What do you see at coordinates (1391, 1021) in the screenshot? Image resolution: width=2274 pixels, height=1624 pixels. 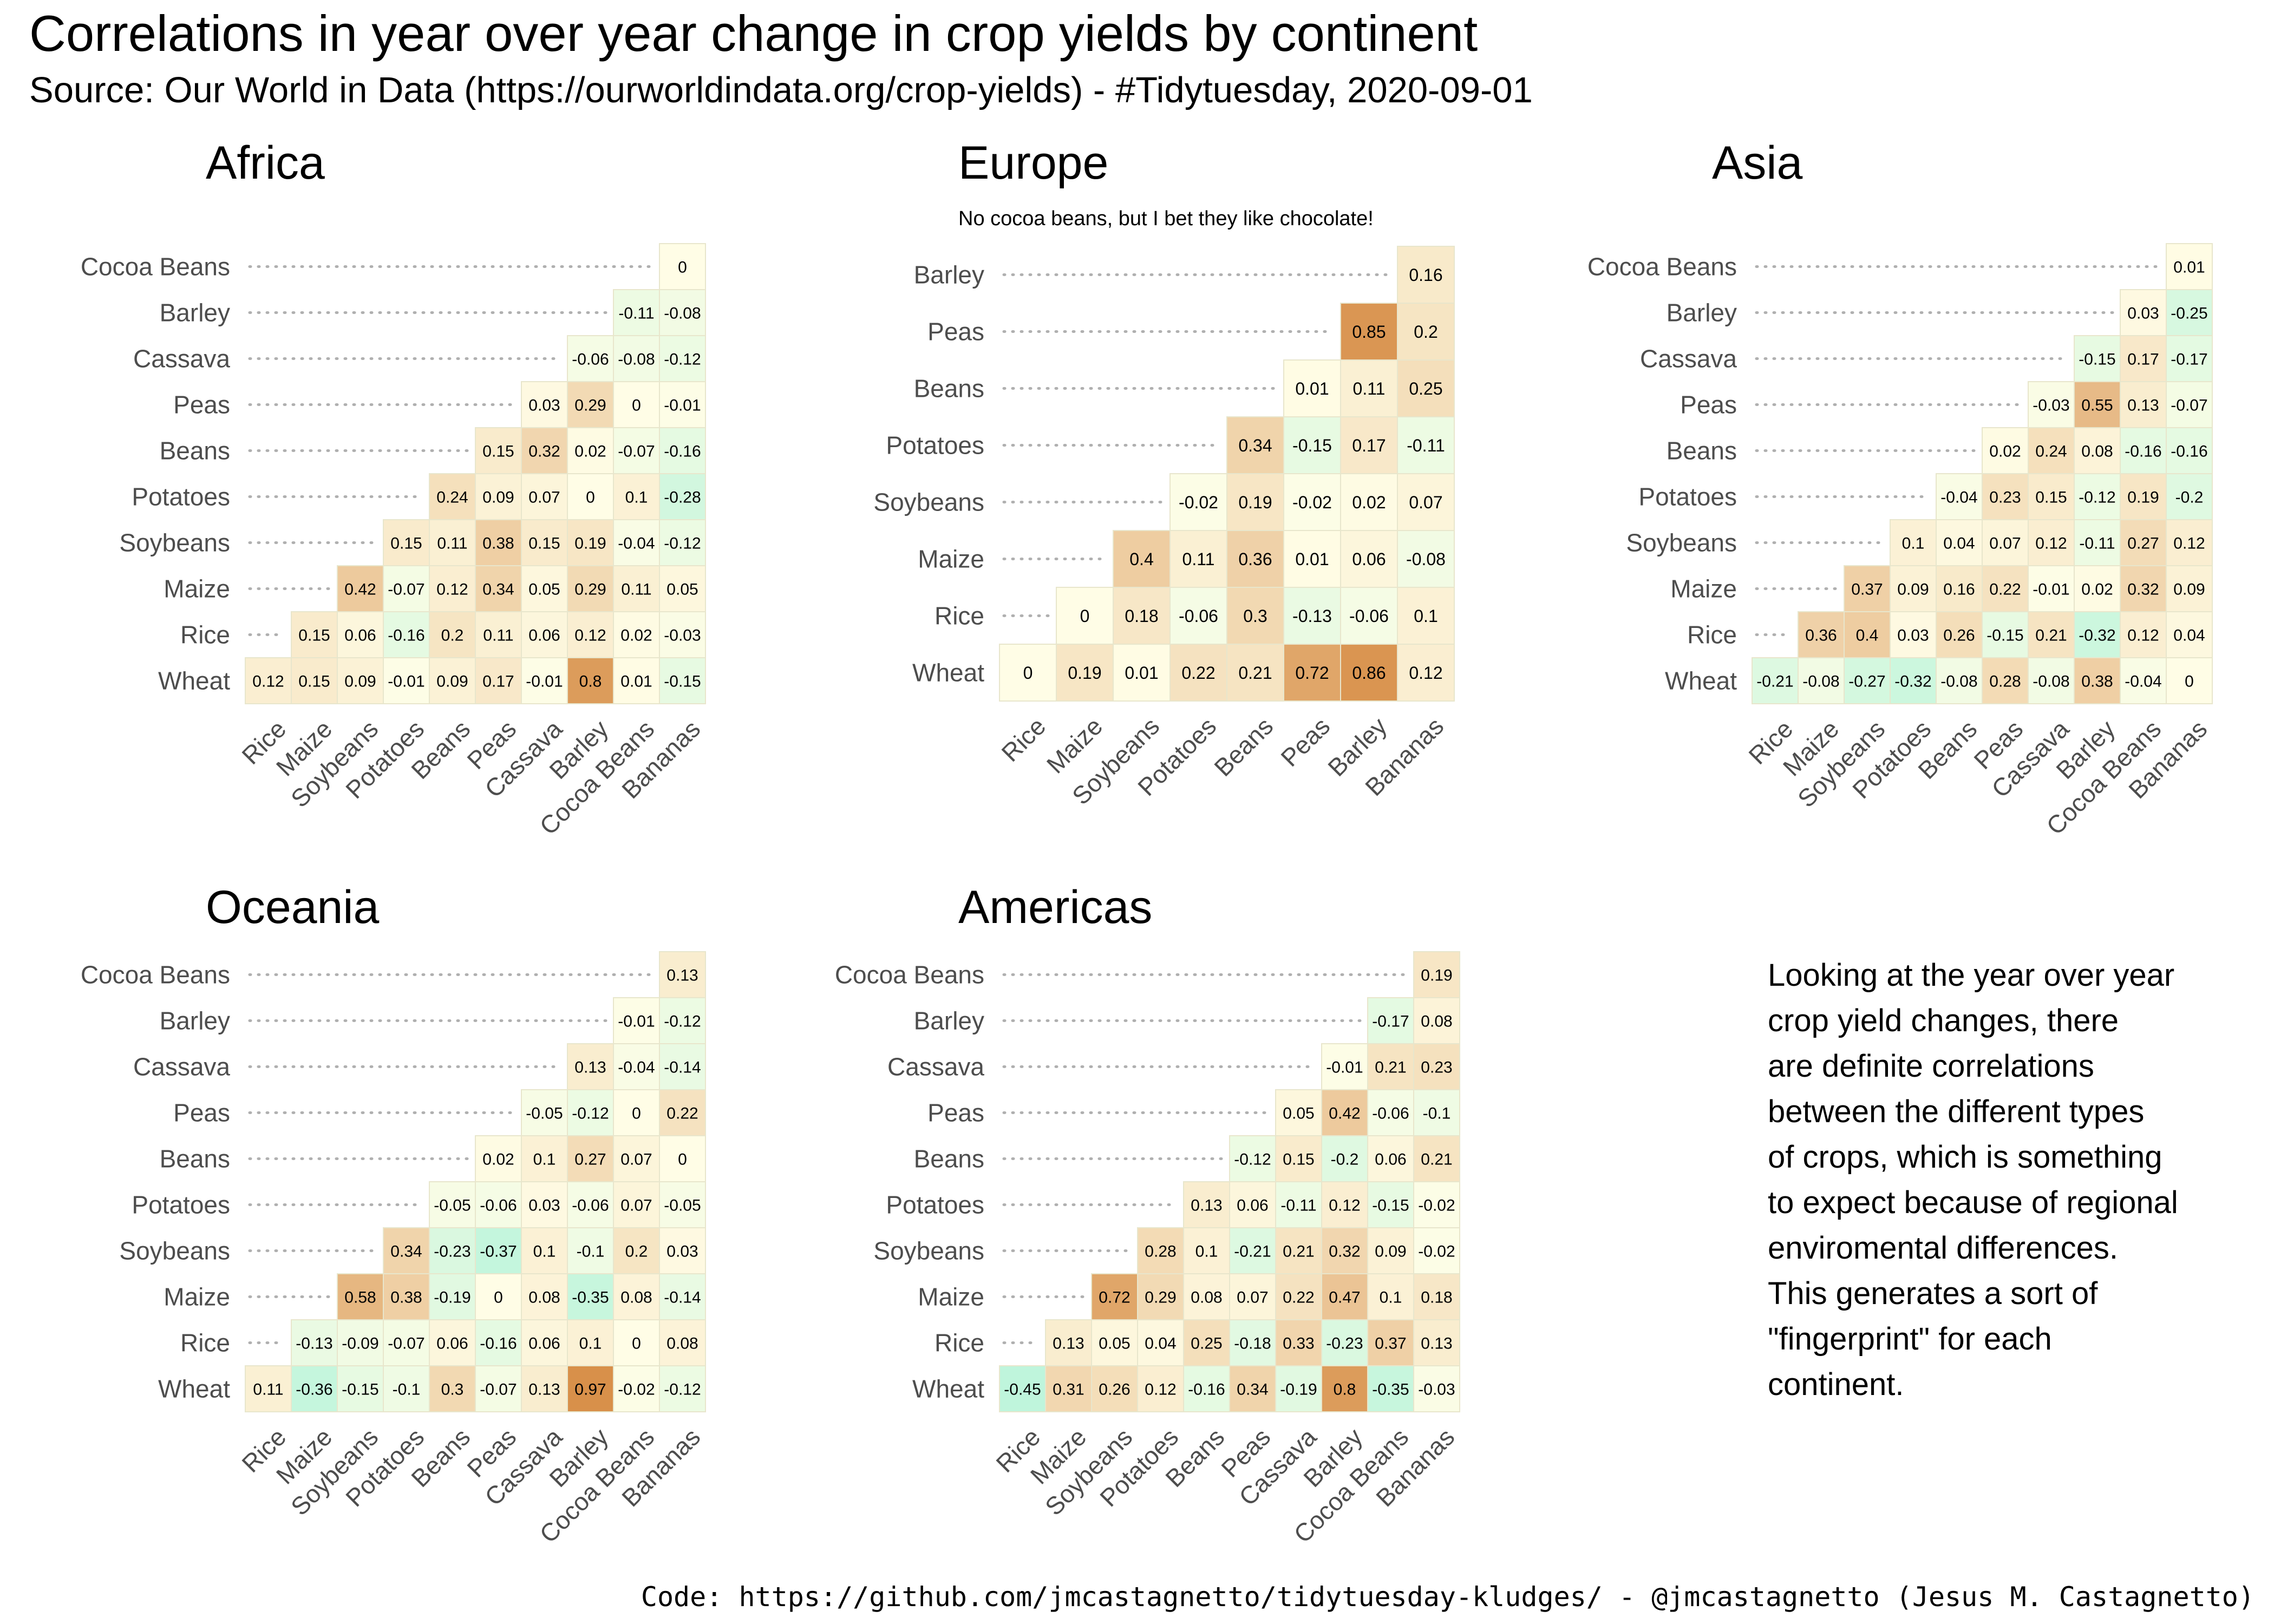 I see `cell-value: -0.17` at bounding box center [1391, 1021].